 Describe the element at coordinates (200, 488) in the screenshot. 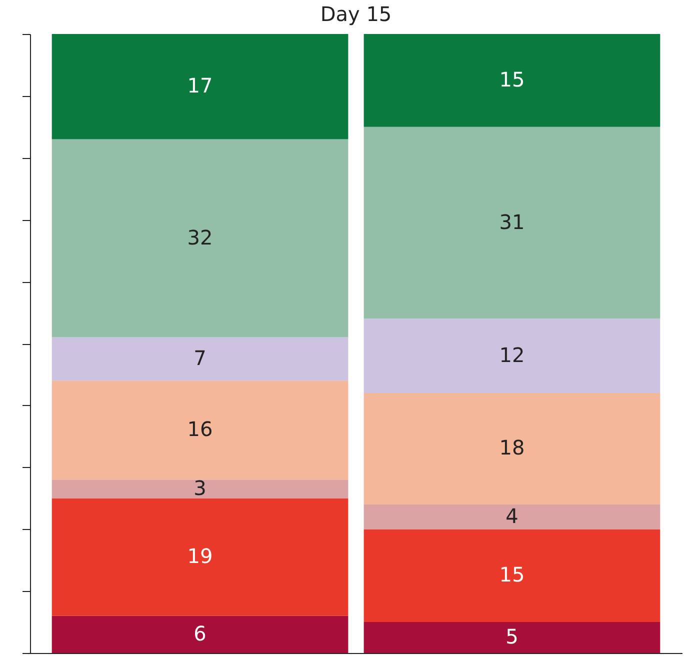

I see `data-label: 3` at that location.